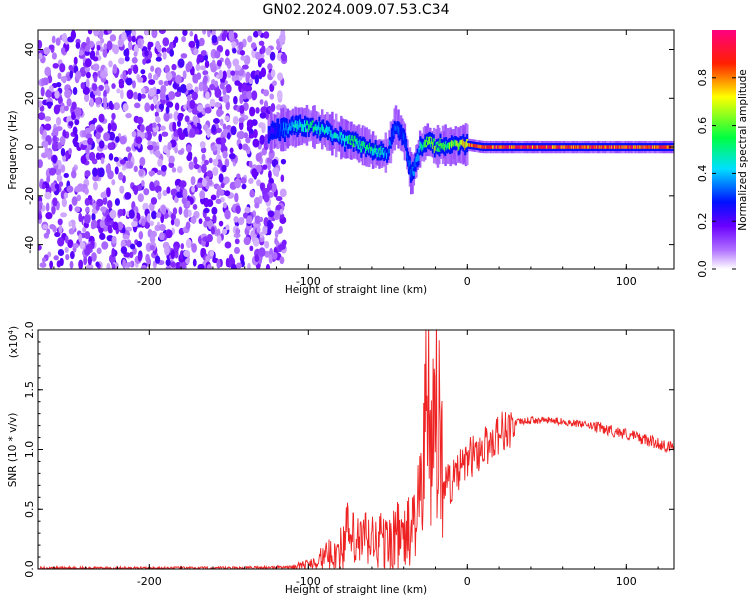 The image size is (750, 600). Describe the element at coordinates (29, 196) in the screenshot. I see `y-tick-label: -20` at that location.